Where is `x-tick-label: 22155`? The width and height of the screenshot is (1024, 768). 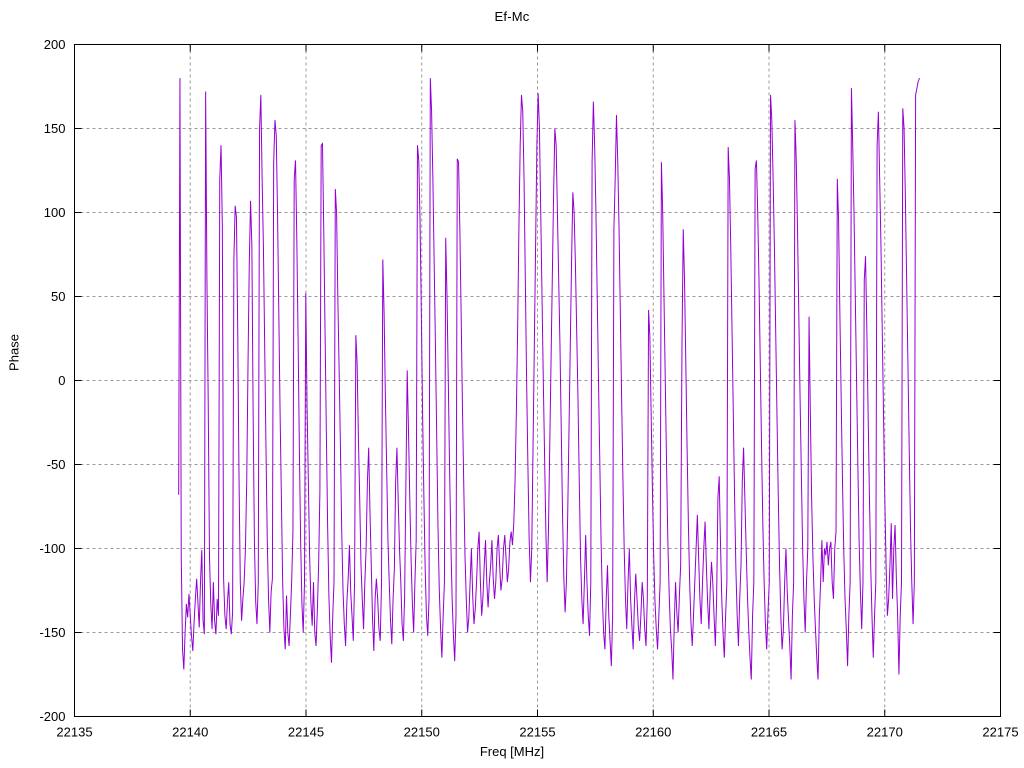
x-tick-label: 22155 is located at coordinates (537, 732).